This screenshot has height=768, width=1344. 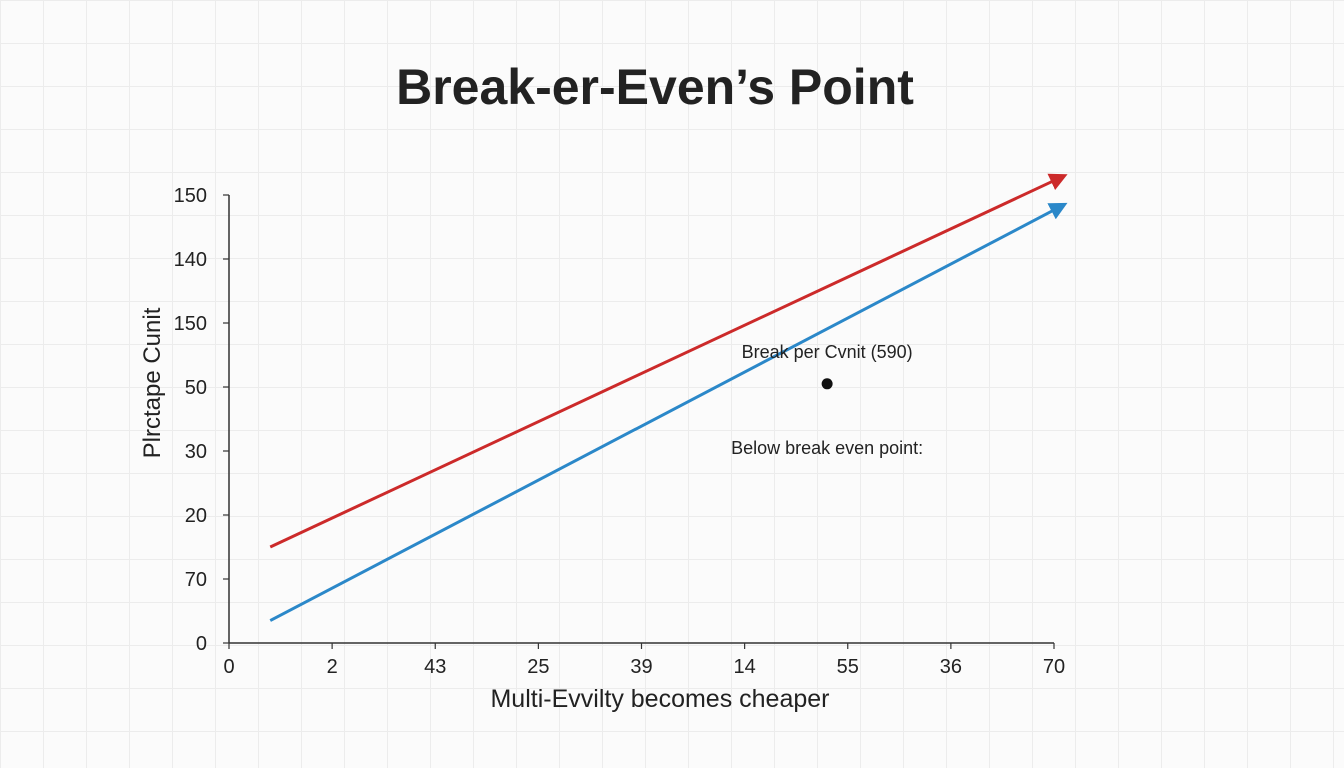 I want to click on y-tick-labels: 0 70 20 30 50 150 140 150, so click(x=201, y=420).